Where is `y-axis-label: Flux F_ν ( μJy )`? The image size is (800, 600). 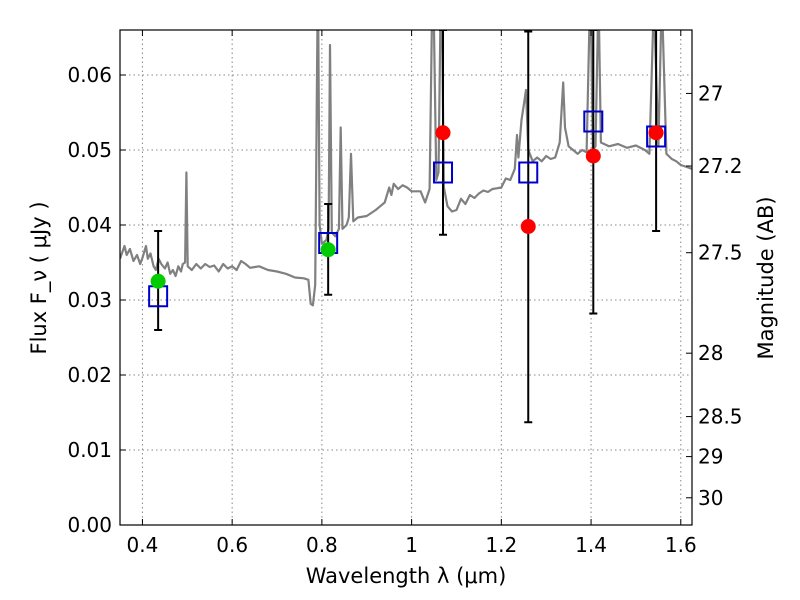
y-axis-label: Flux F_ν ( μJy ) is located at coordinates (39, 277).